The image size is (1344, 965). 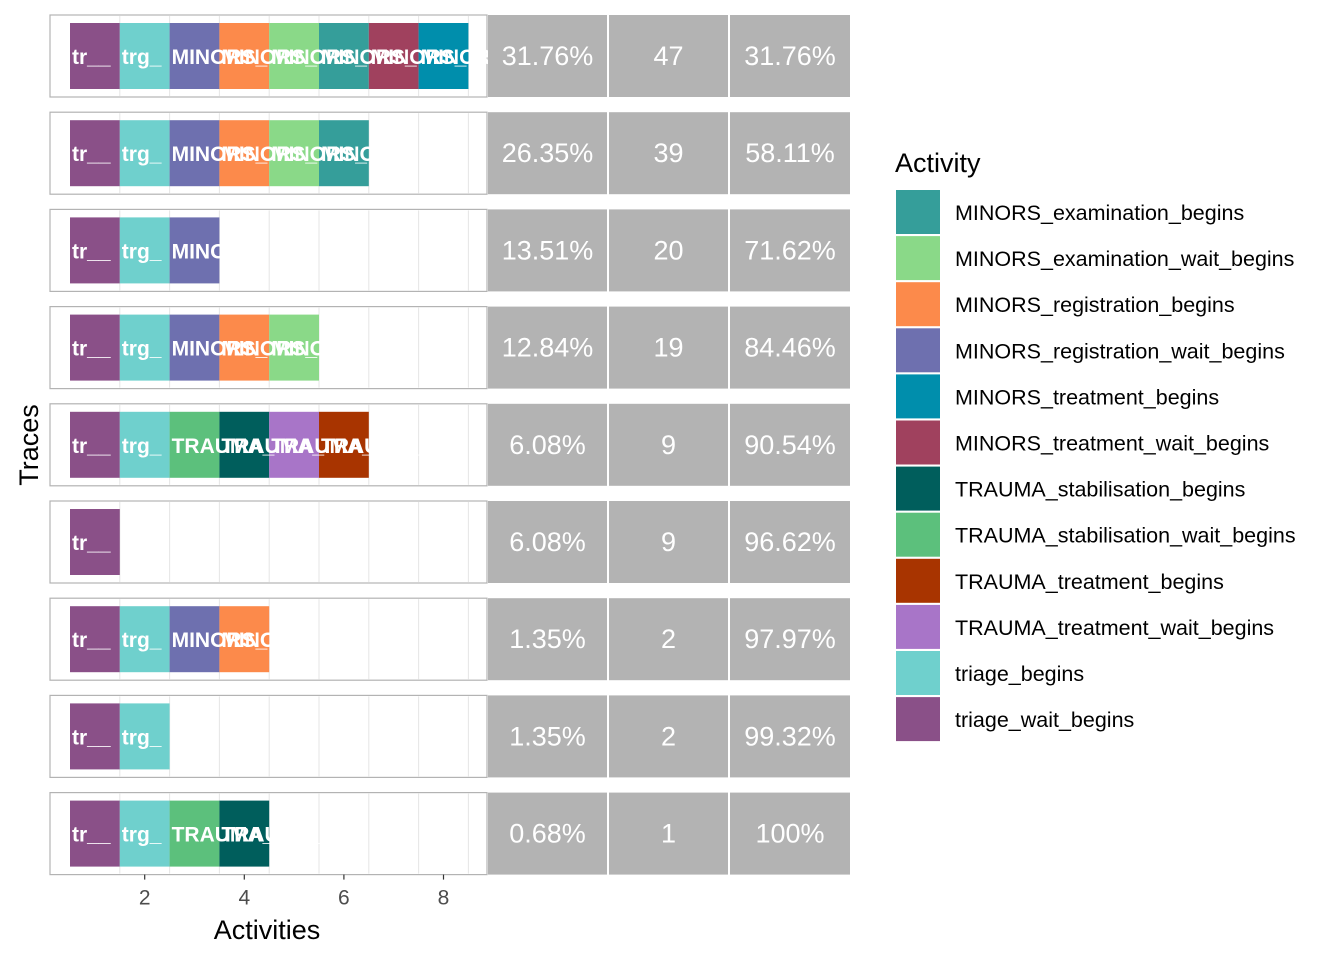 I want to click on legend-item: TRAUMA_stabilisation_wait_begins, so click(x=1096, y=534).